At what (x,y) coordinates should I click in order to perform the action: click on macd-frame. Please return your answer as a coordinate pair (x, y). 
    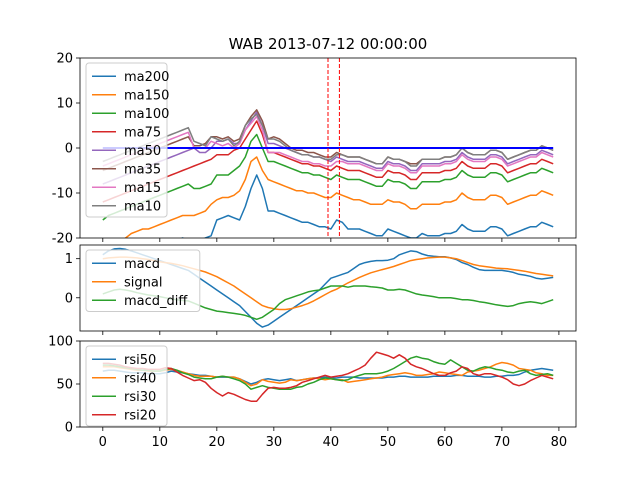
    Looking at the image, I should click on (328, 288).